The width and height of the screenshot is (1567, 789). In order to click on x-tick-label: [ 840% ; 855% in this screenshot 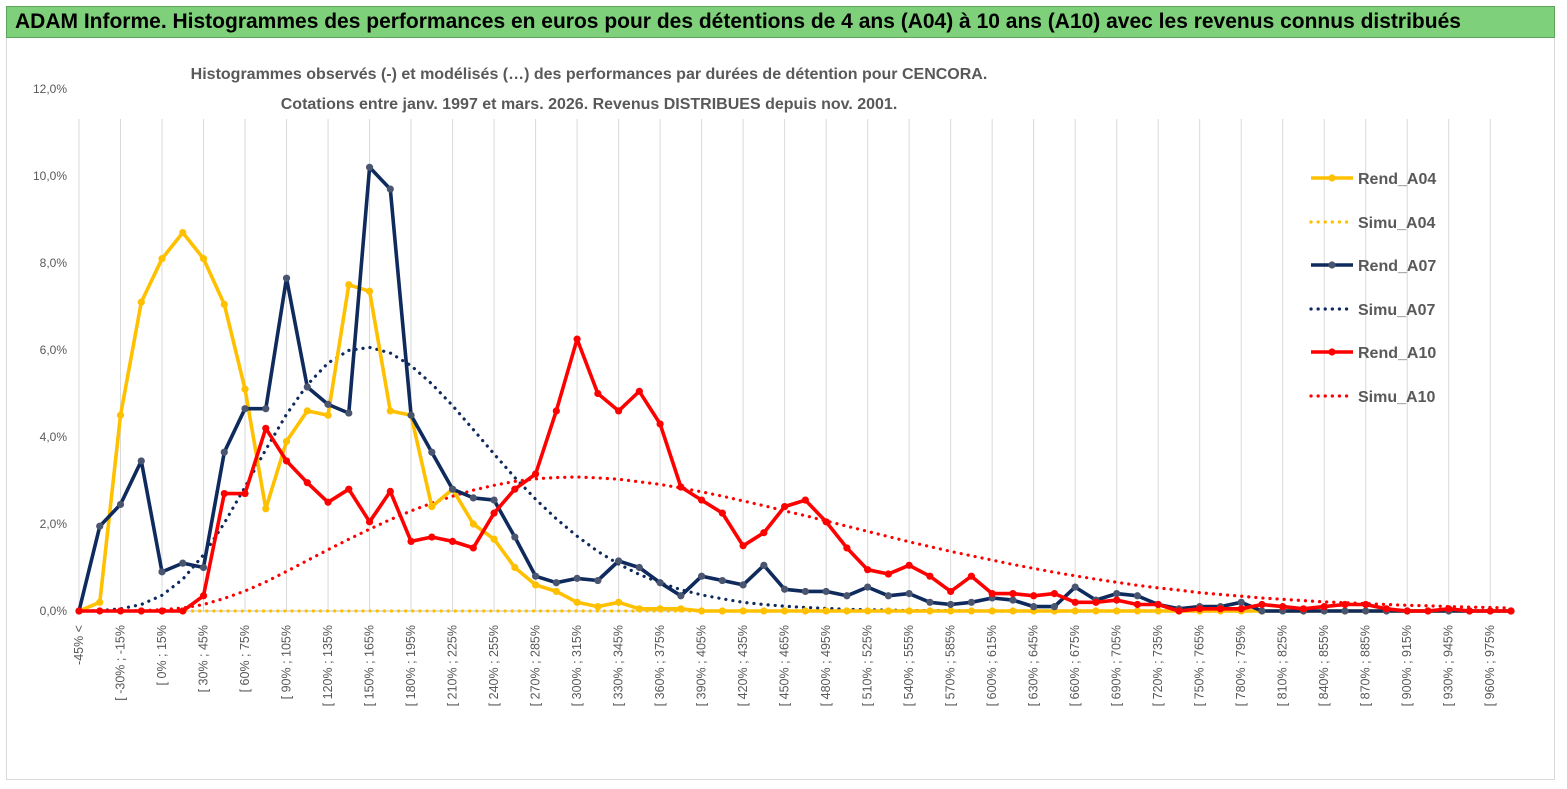, I will do `click(1324, 665)`.